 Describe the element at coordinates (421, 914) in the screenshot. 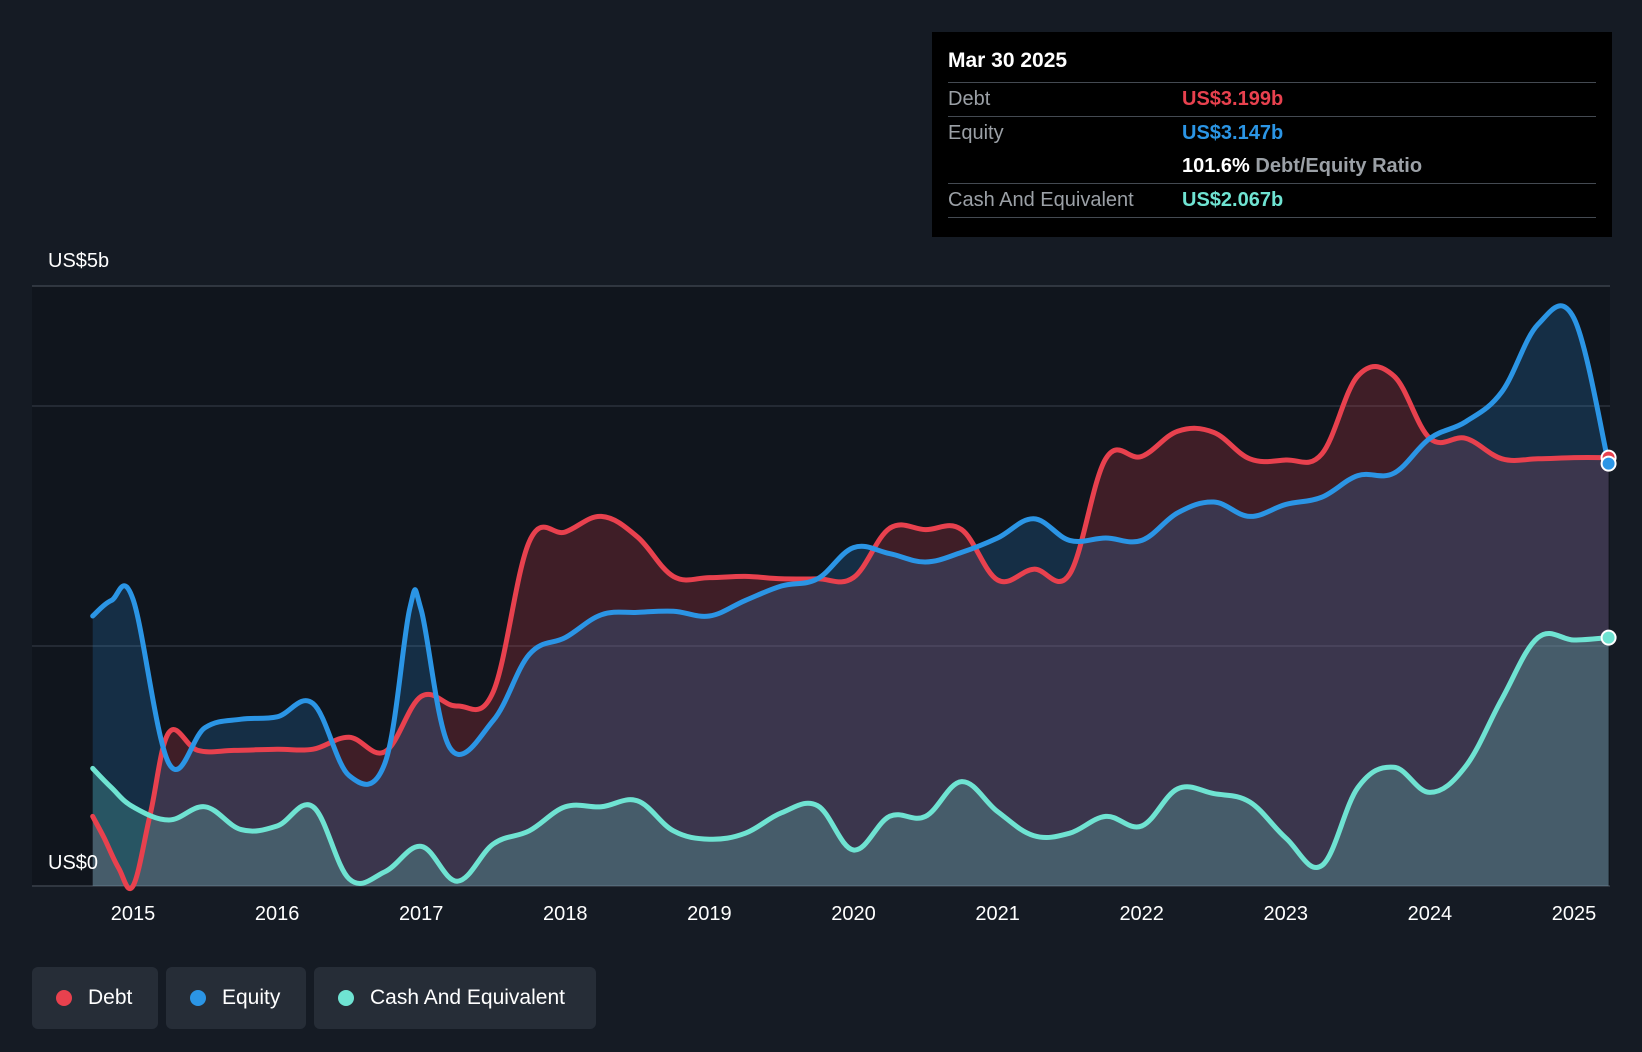

I see `x-tick-label: 2017` at that location.